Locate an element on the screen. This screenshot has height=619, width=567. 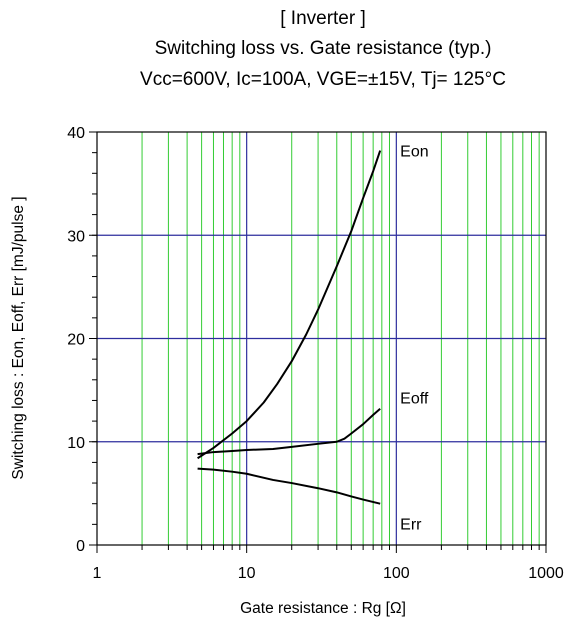
chart-title: [ Inverter ] is located at coordinates (323, 18).